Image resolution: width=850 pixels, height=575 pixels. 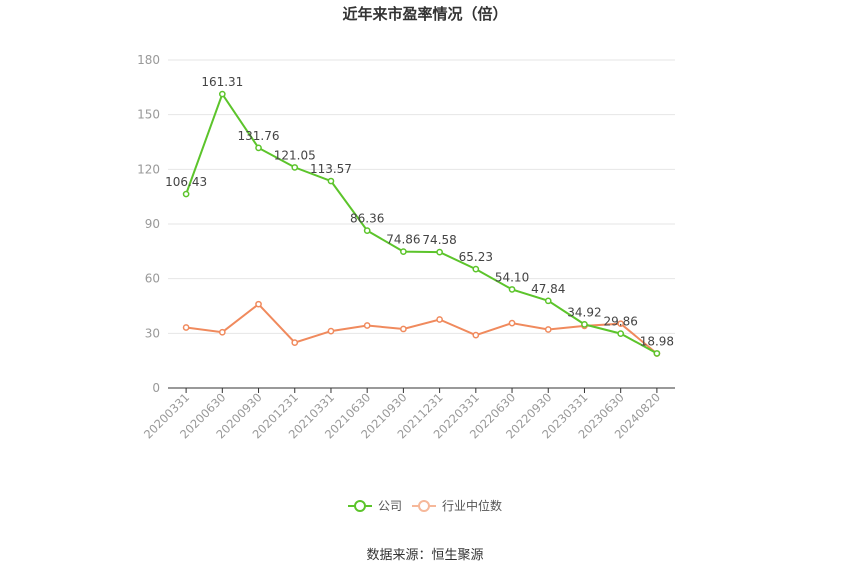 What do you see at coordinates (259, 136) in the screenshot?
I see `company-data-label: 131.76` at bounding box center [259, 136].